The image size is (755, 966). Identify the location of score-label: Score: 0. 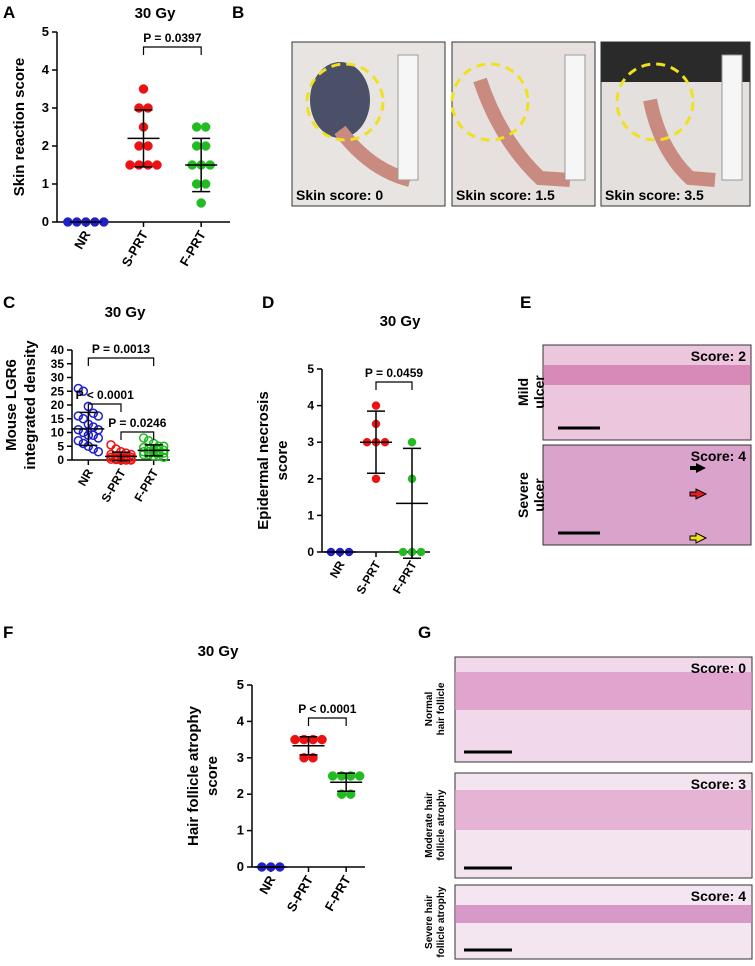
(718, 668).